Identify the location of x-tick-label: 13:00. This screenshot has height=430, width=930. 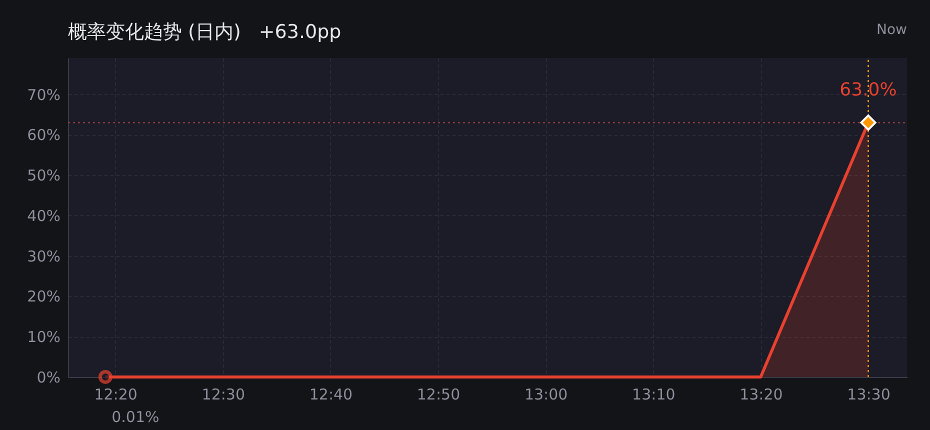
(546, 395).